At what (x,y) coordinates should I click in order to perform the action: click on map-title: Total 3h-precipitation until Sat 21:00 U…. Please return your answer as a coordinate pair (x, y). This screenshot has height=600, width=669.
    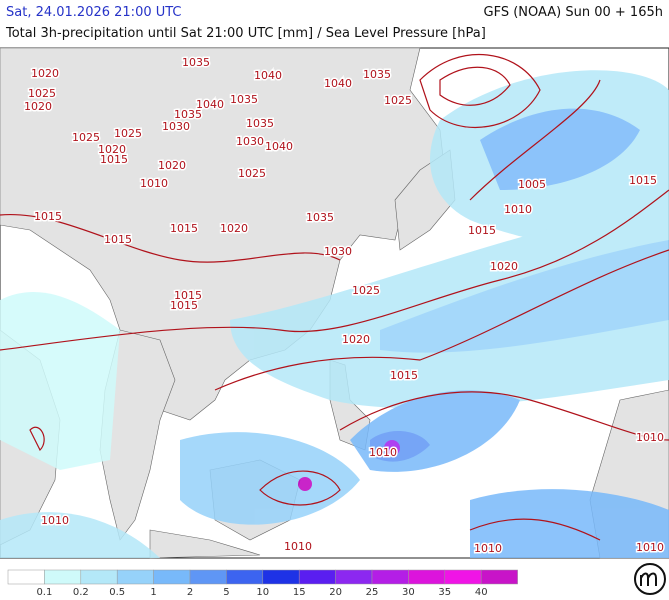
    Looking at the image, I should click on (246, 33).